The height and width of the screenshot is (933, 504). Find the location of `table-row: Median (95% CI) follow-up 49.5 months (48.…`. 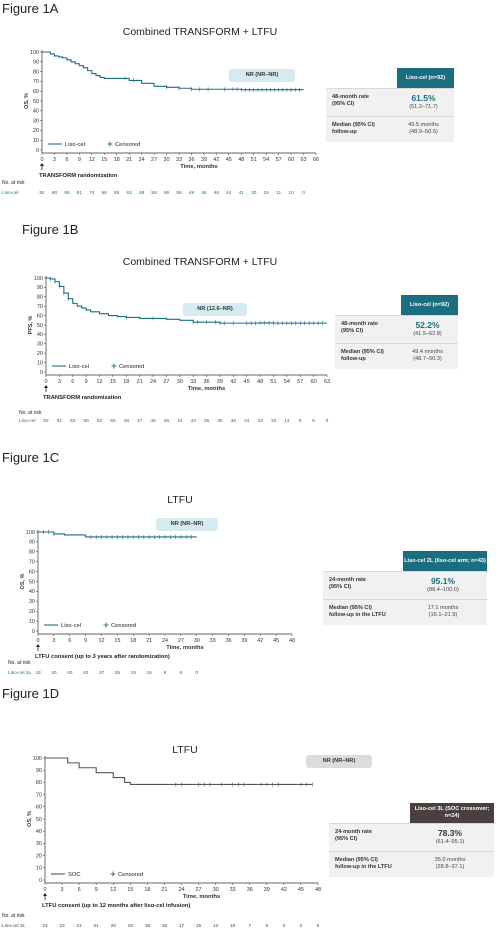

table-row: Median (95% CI) follow-up 49.5 months (48.… is located at coordinates (390, 129).